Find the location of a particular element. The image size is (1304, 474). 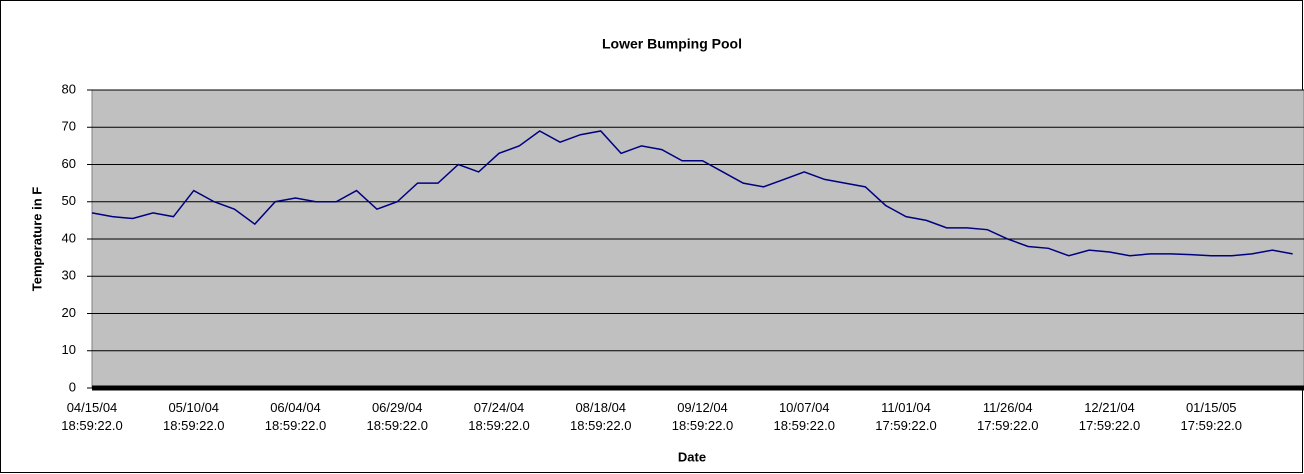

x-tick-label: 06/04/04 18:59:22.0 is located at coordinates (295, 416).